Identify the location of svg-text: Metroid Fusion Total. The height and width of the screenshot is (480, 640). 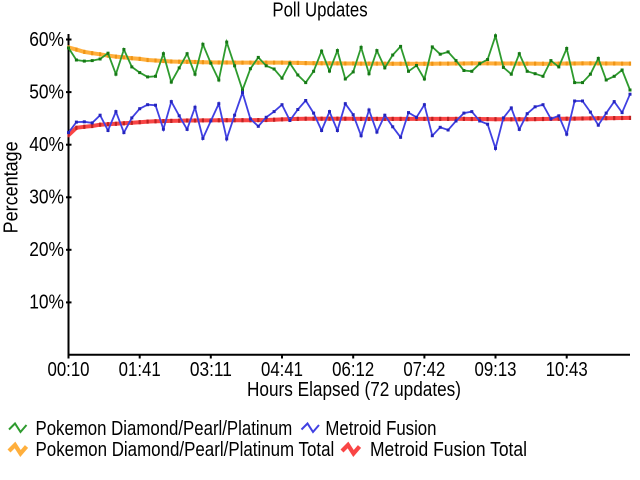
(448, 450).